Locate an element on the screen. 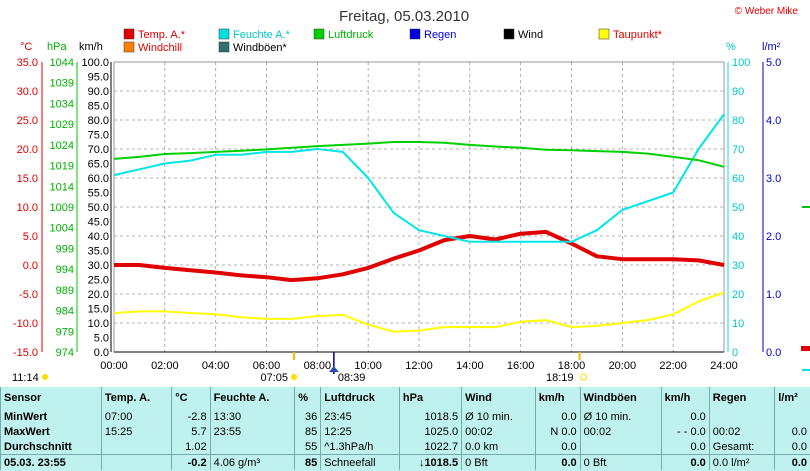  wind-tick-label: 65.0 is located at coordinates (98, 165).